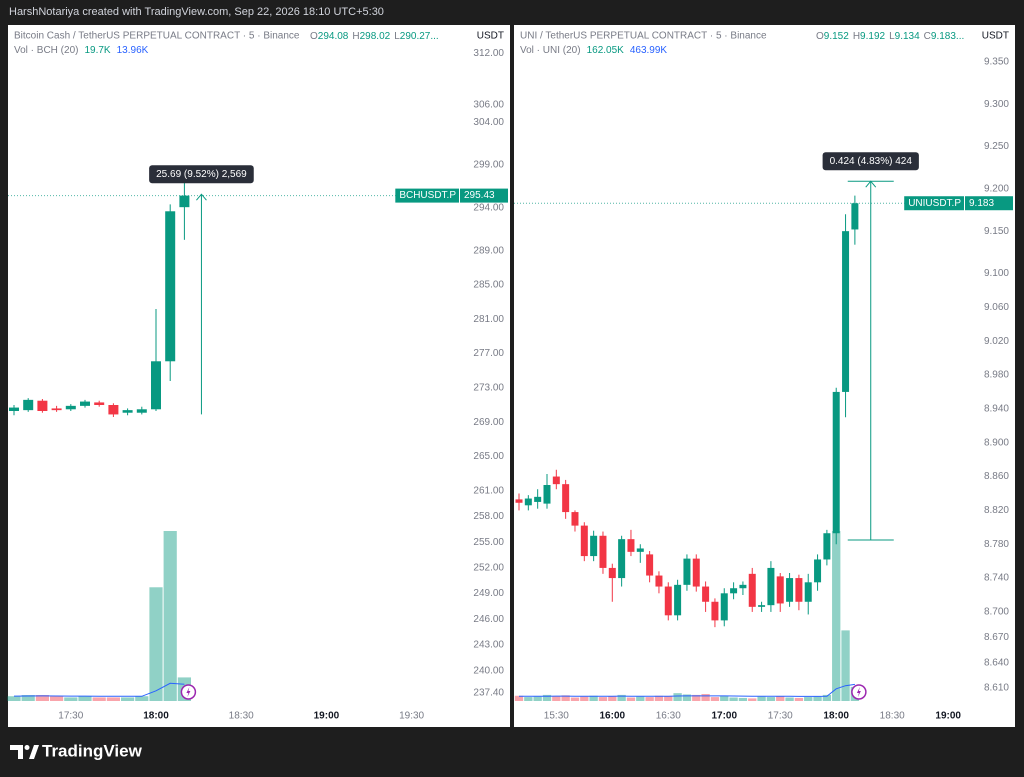  Describe the element at coordinates (996, 307) in the screenshot. I see `y-tick-label: 9.060` at that location.